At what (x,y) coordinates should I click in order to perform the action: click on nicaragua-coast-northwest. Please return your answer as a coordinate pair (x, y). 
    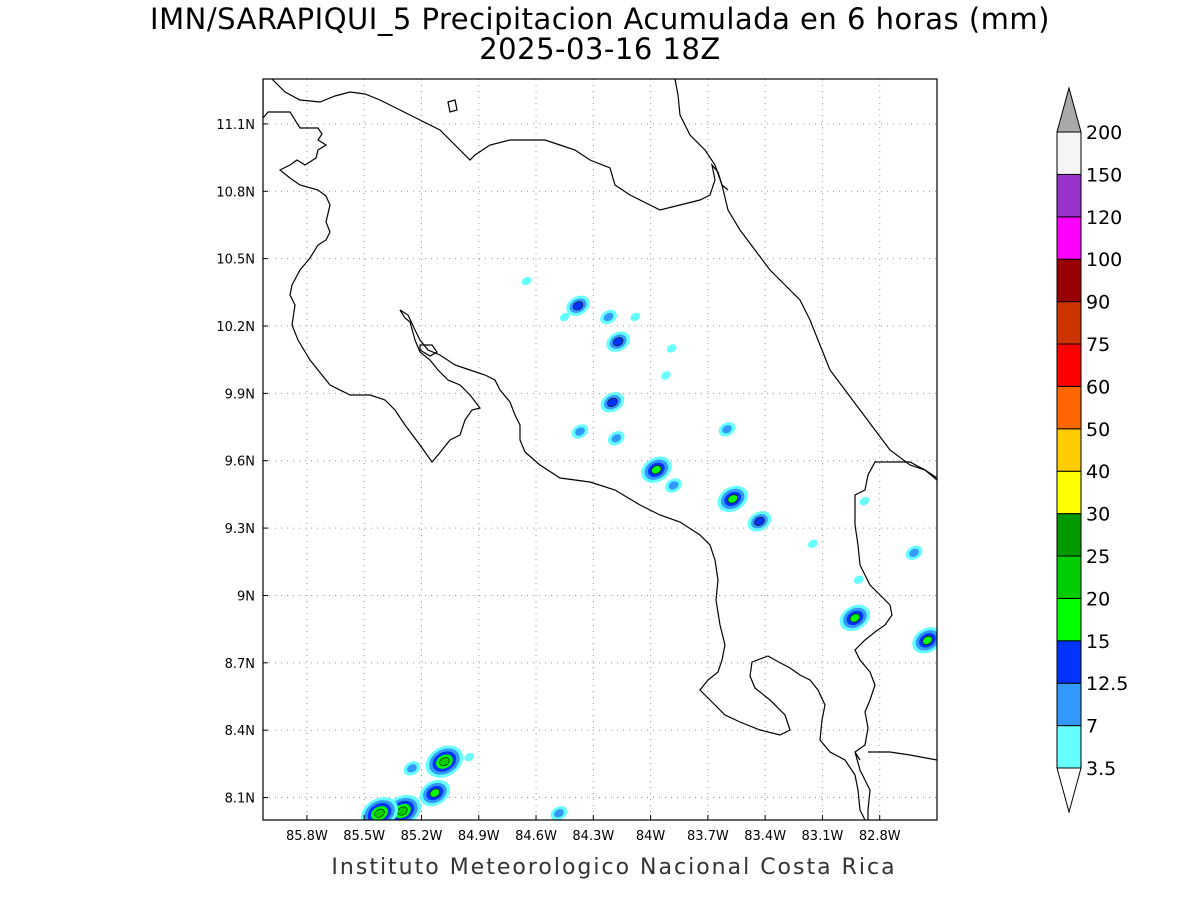
    Looking at the image, I should click on (372, 271).